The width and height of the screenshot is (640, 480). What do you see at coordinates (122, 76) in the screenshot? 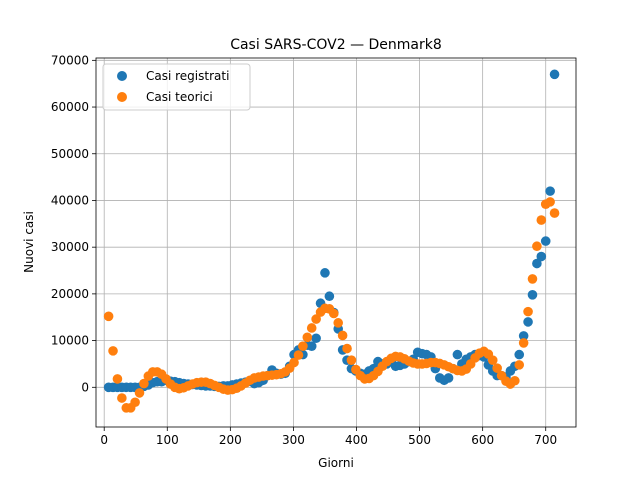
I see `legend-marker-casi-registrati` at bounding box center [122, 76].